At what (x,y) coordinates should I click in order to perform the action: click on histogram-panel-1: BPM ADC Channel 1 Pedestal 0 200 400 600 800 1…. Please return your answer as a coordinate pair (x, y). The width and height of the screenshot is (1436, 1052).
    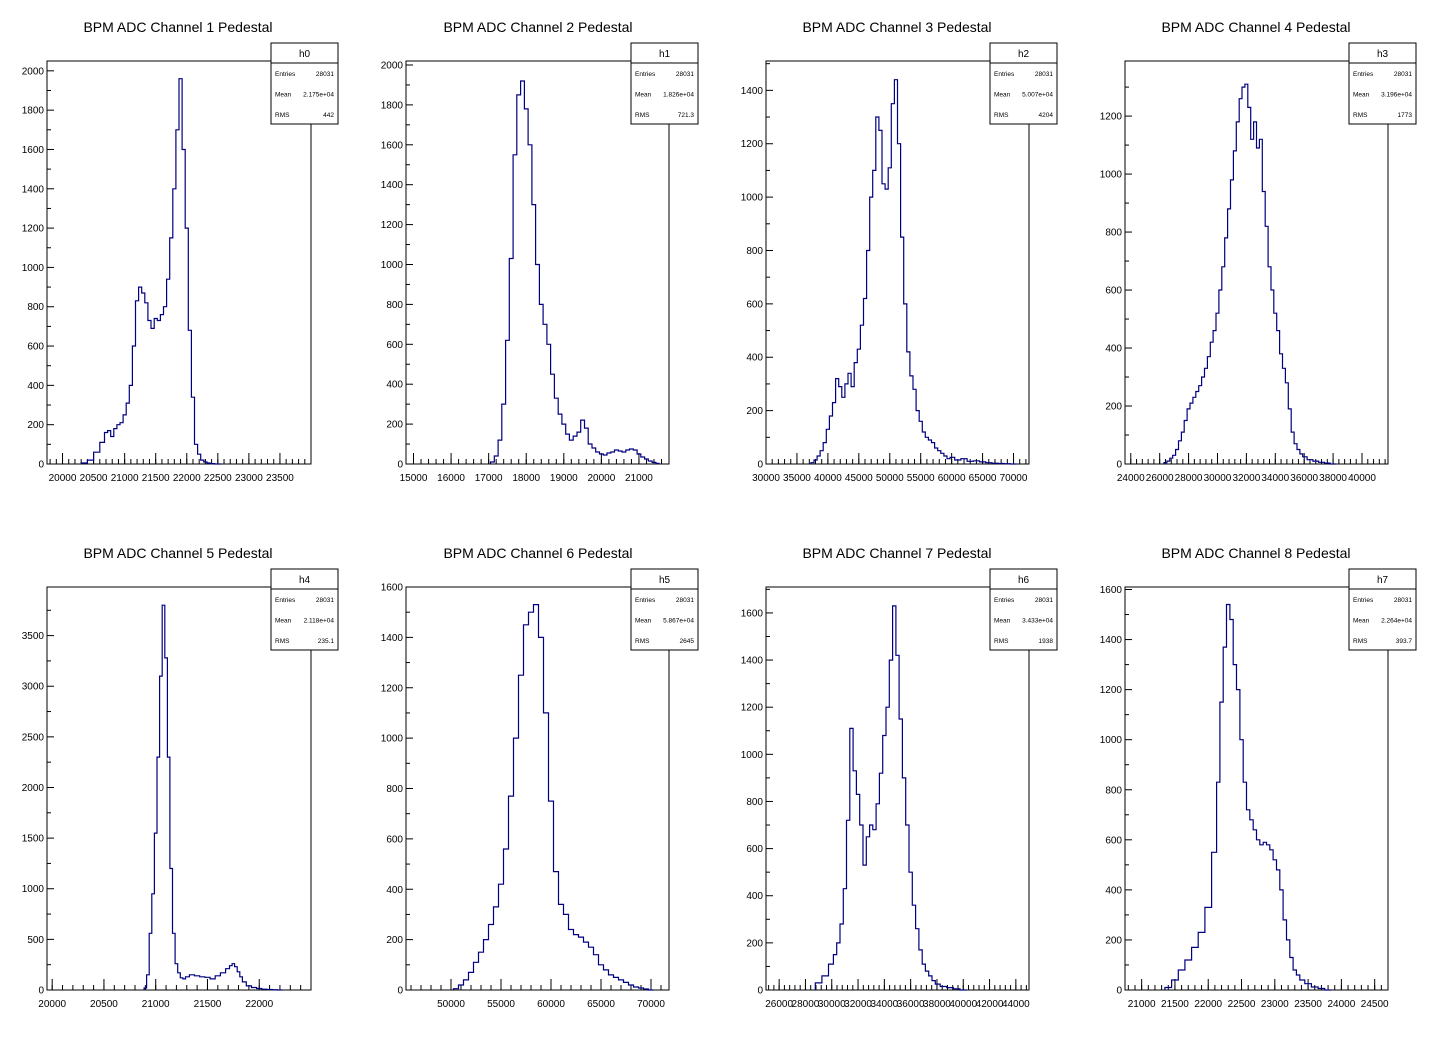
    Looking at the image, I should click on (180, 251).